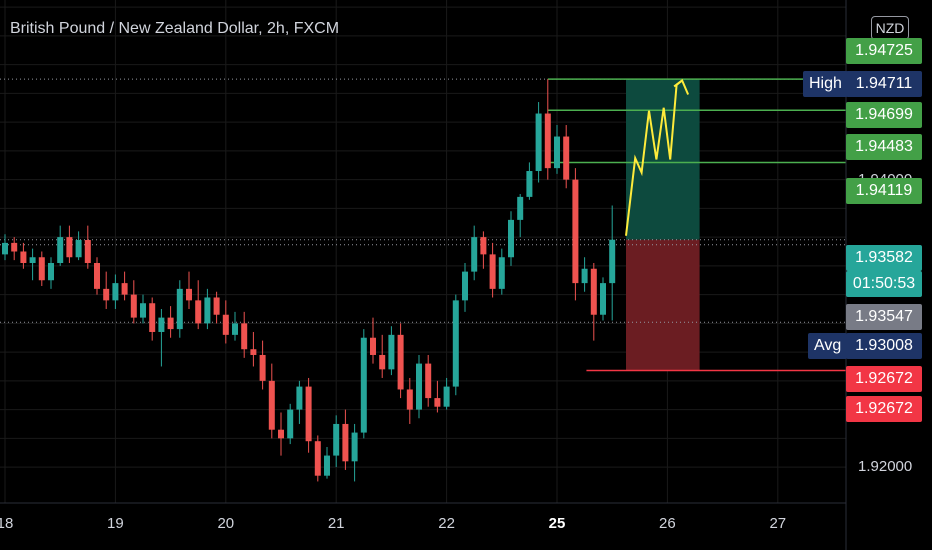  I want to click on price-axis-label: 1.94119, so click(884, 191).